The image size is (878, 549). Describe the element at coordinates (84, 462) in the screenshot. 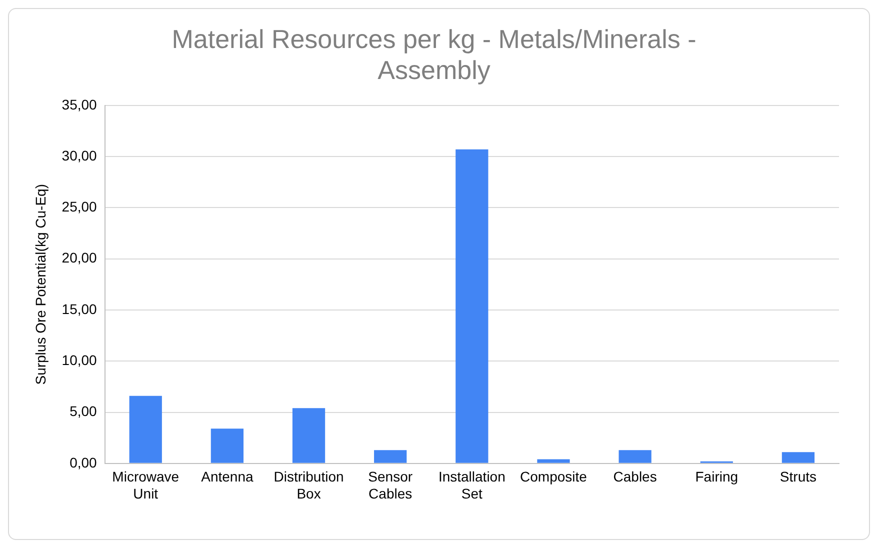

I see `y-tick-label: 0,00` at that location.